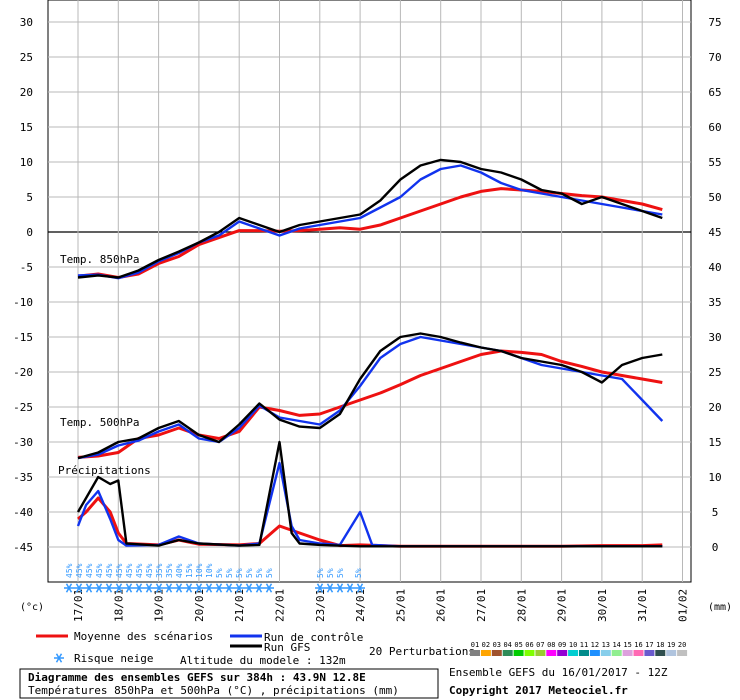  Describe the element at coordinates (104, 470) in the screenshot. I see `panel-label-precip: Précipitations` at that location.